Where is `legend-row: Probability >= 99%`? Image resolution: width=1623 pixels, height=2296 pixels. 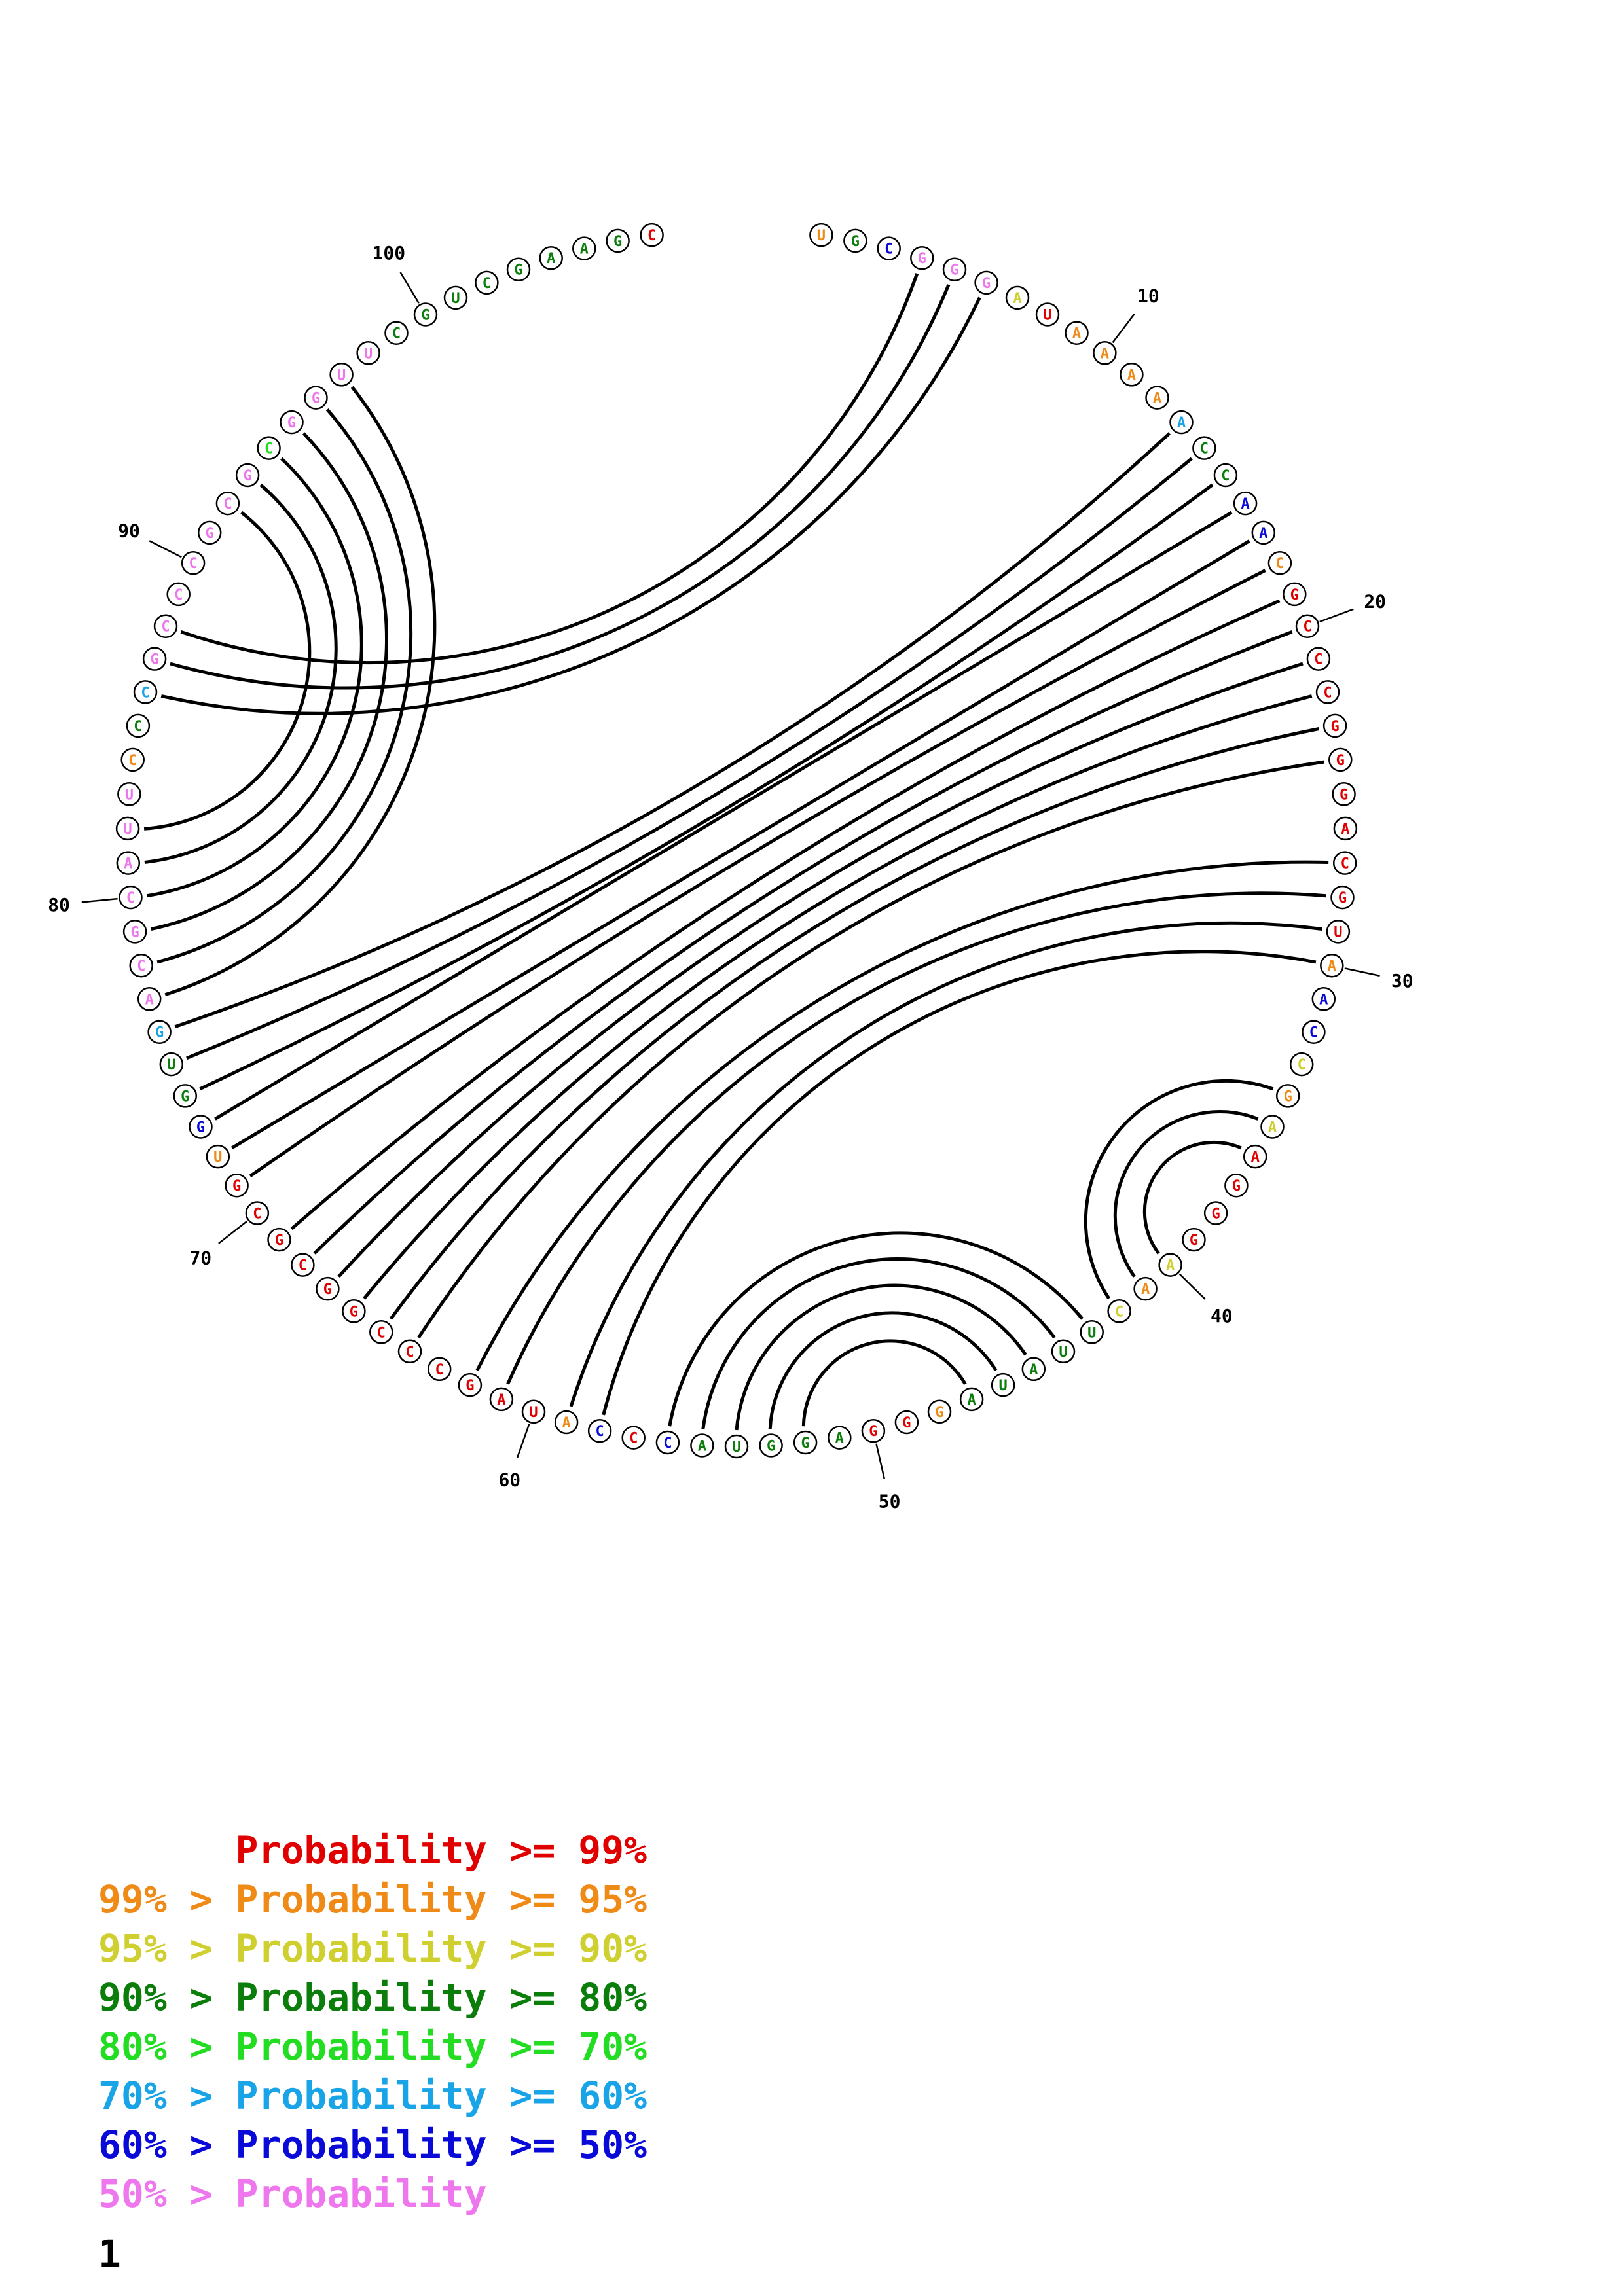 legend-row: Probability >= 99% is located at coordinates (372, 1850).